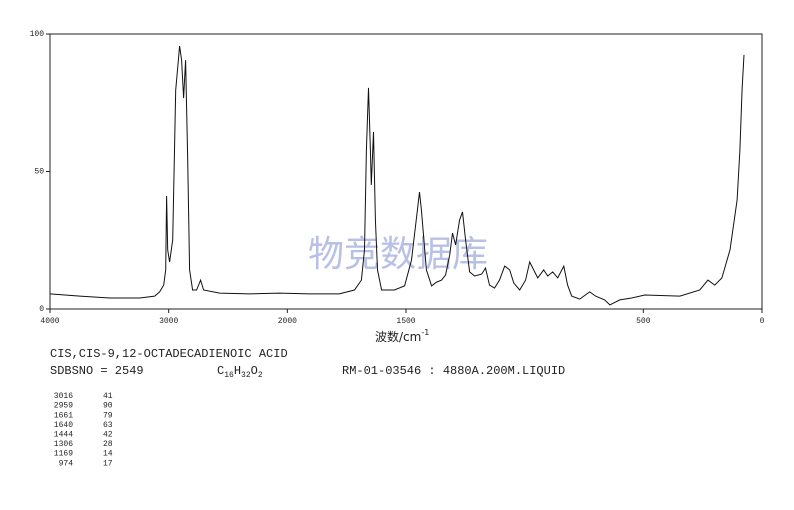  Describe the element at coordinates (108, 425) in the screenshot. I see `peak-intensity: 63` at that location.